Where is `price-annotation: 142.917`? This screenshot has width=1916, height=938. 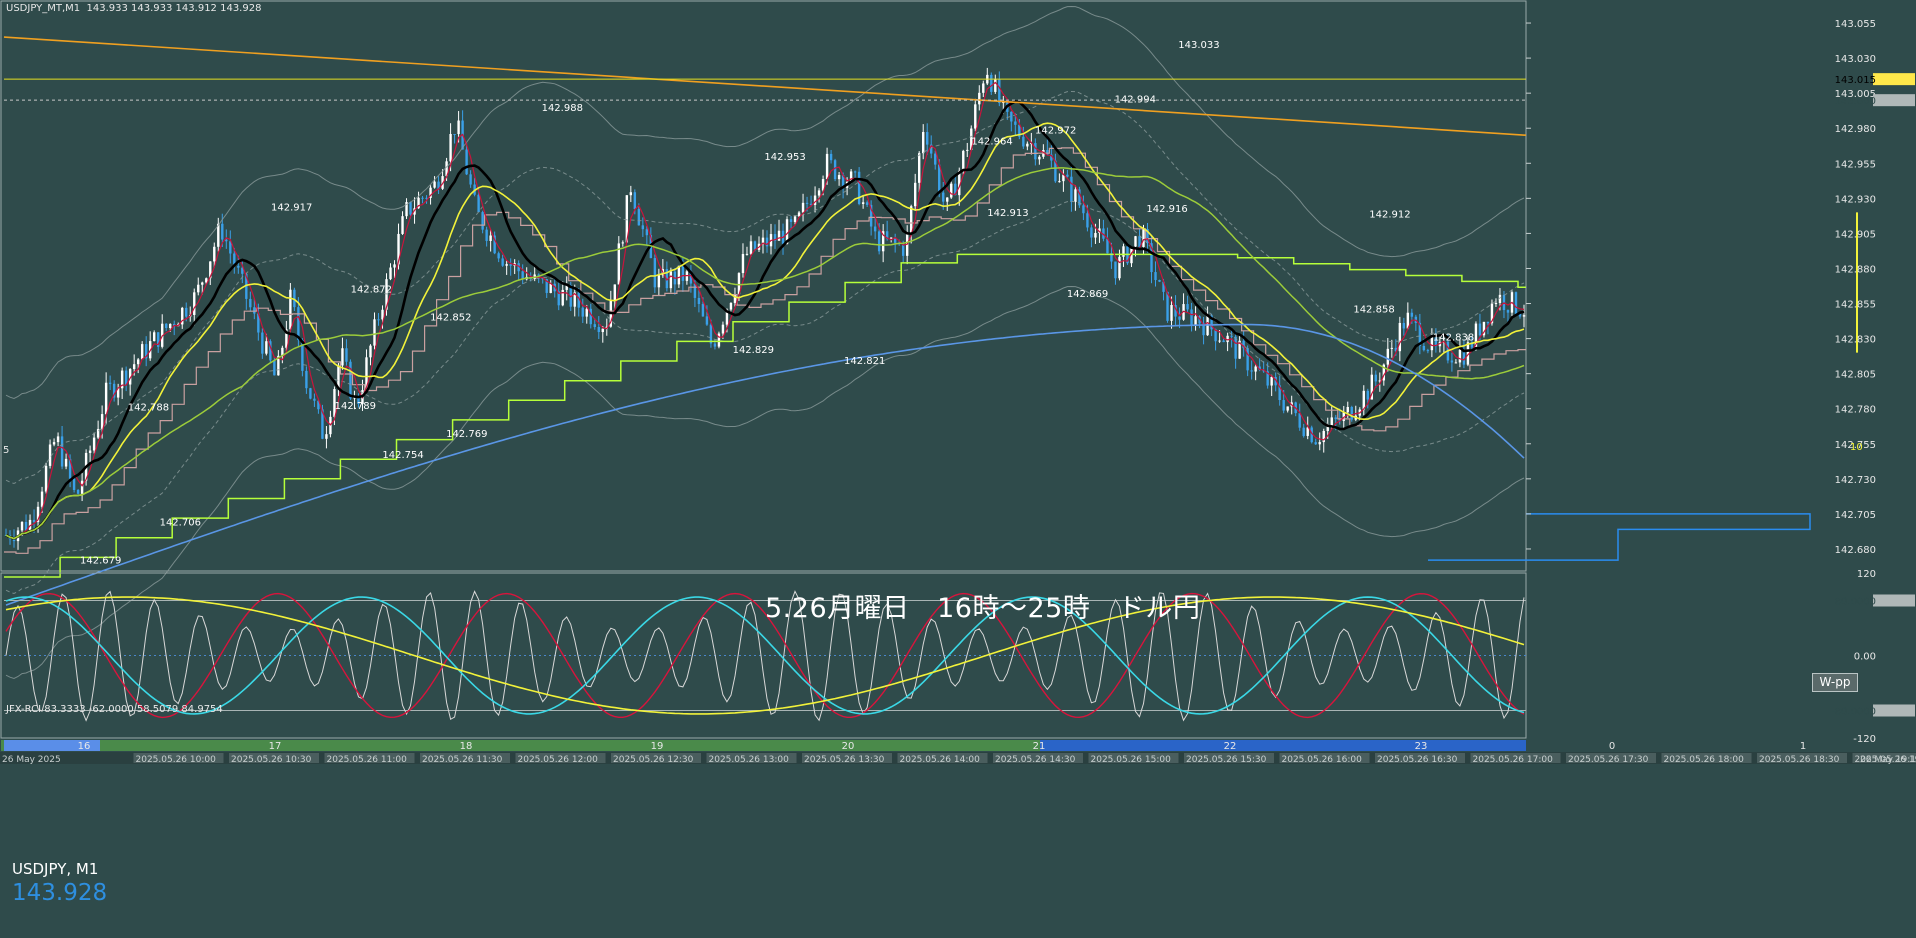 price-annotation: 142.917 is located at coordinates (291, 208).